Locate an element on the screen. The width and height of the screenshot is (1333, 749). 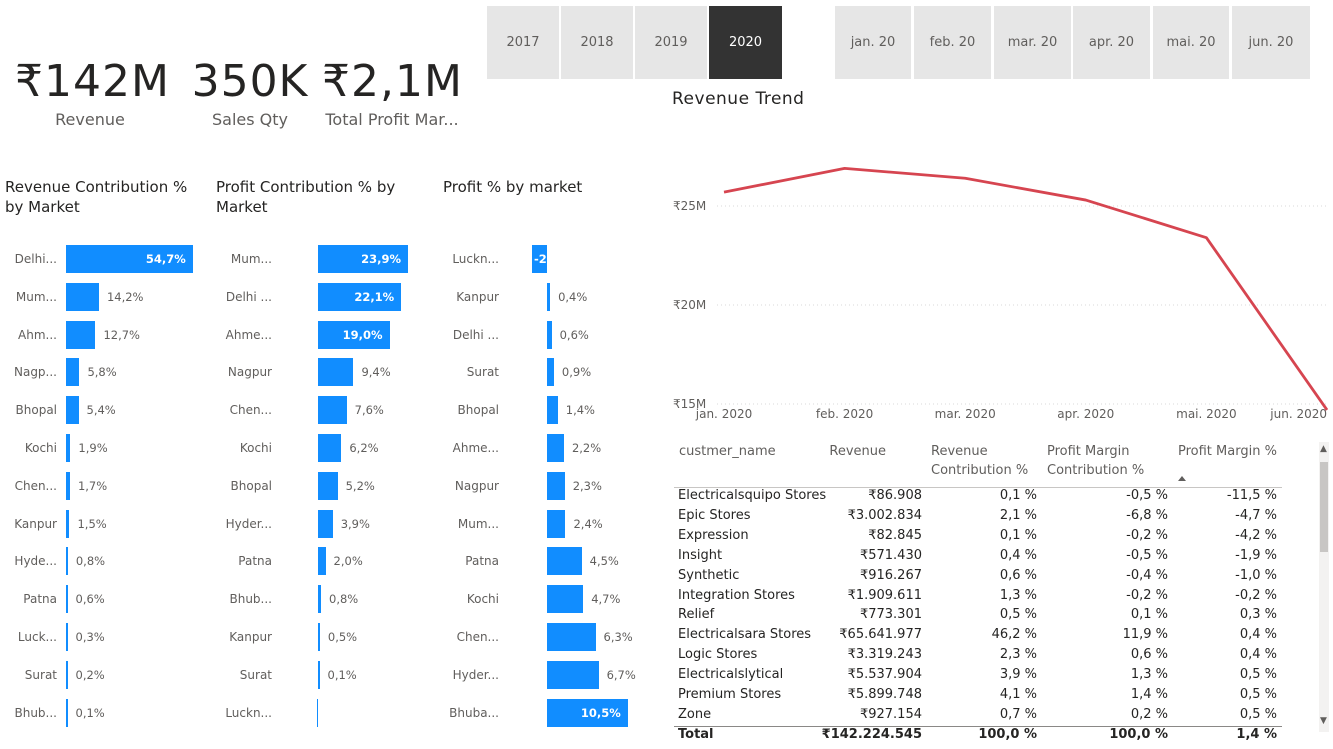
table-row: Insight ₹571.430 0,4 % -0,5 % -1,9 % is located at coordinates (978, 558).